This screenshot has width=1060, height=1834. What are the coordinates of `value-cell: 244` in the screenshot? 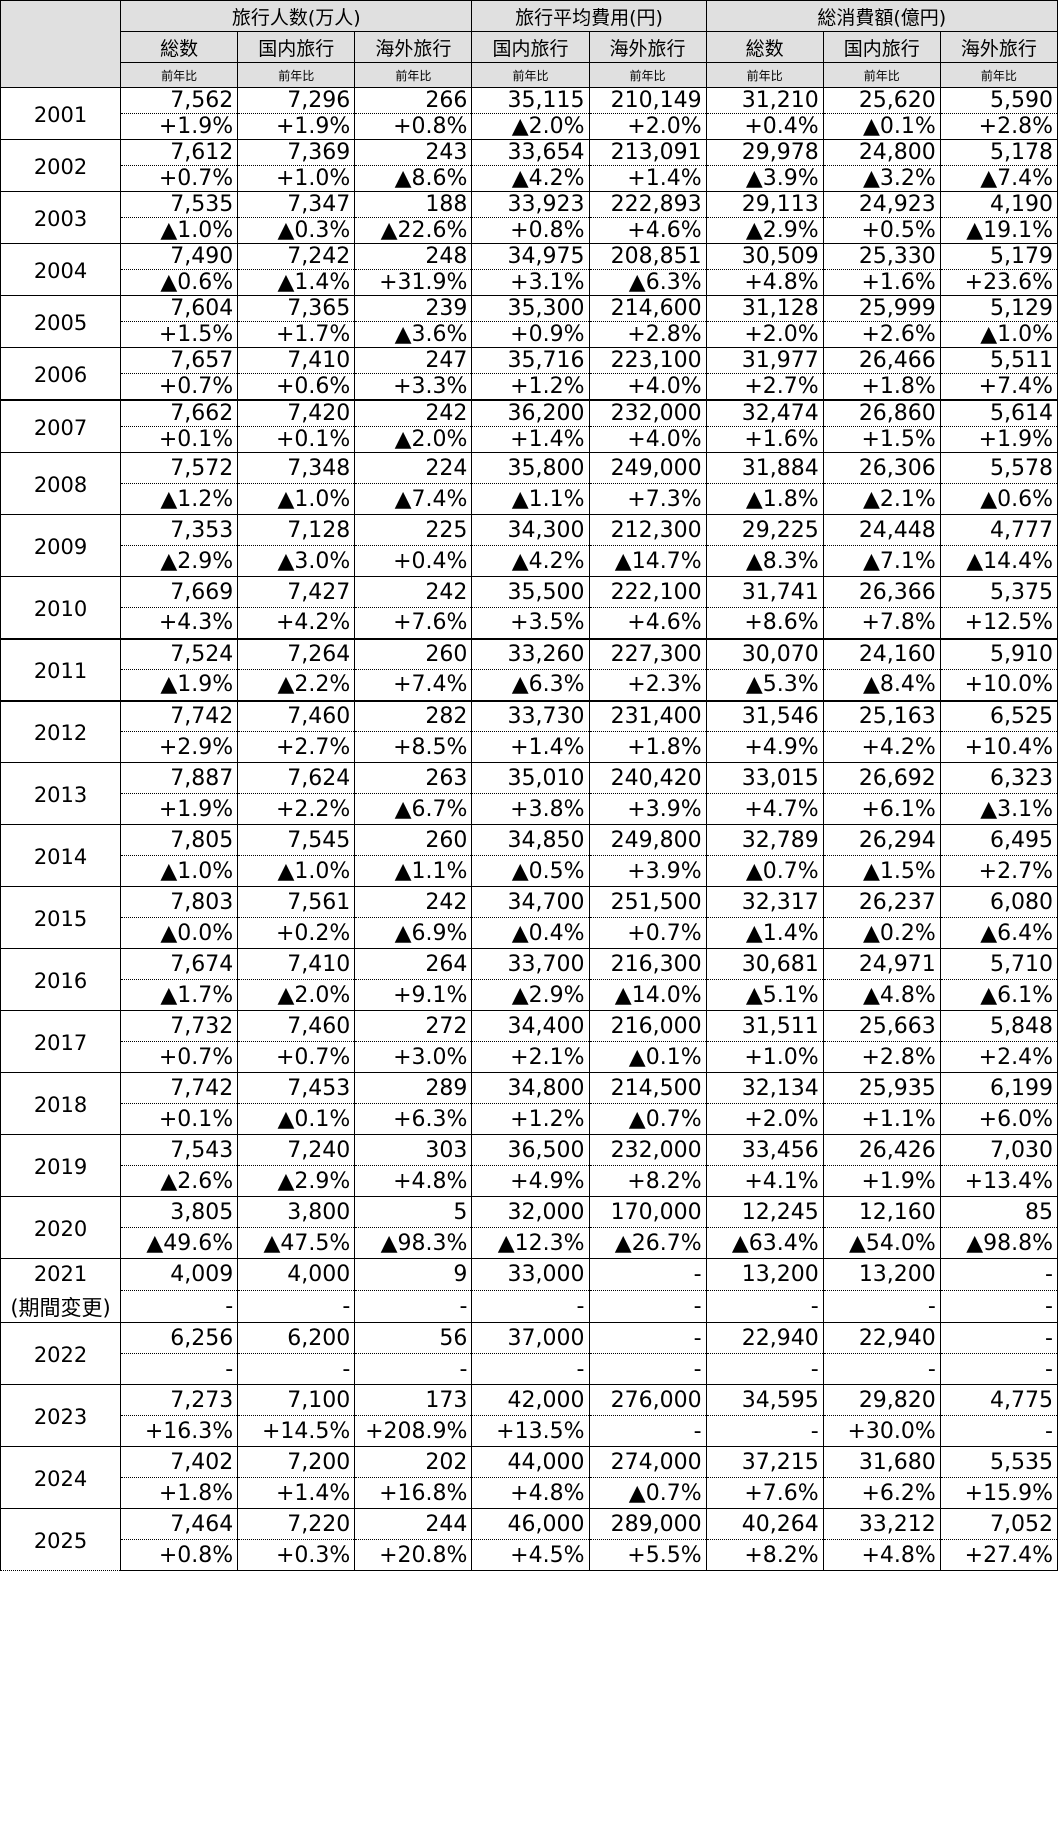 It's located at (413, 1524).